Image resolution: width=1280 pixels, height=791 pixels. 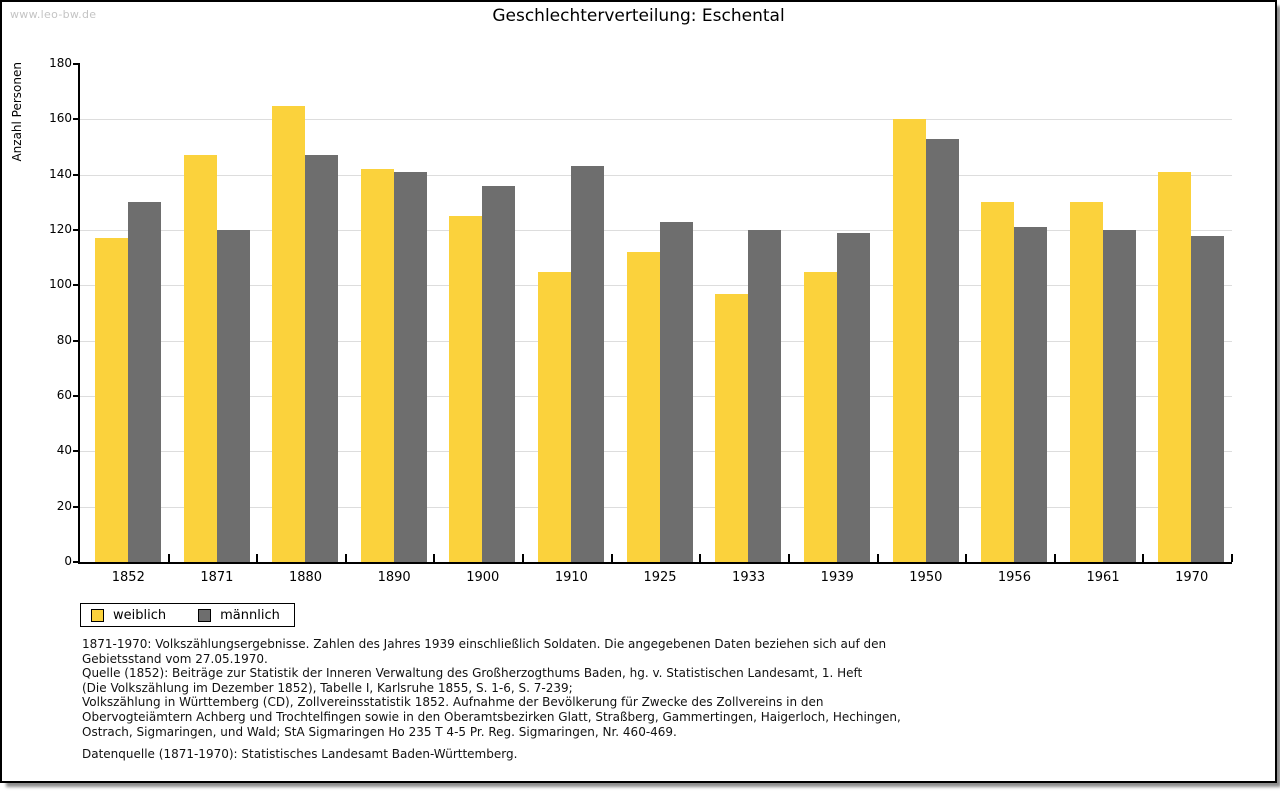 I want to click on y-tick-label-160: 160, so click(x=60, y=118).